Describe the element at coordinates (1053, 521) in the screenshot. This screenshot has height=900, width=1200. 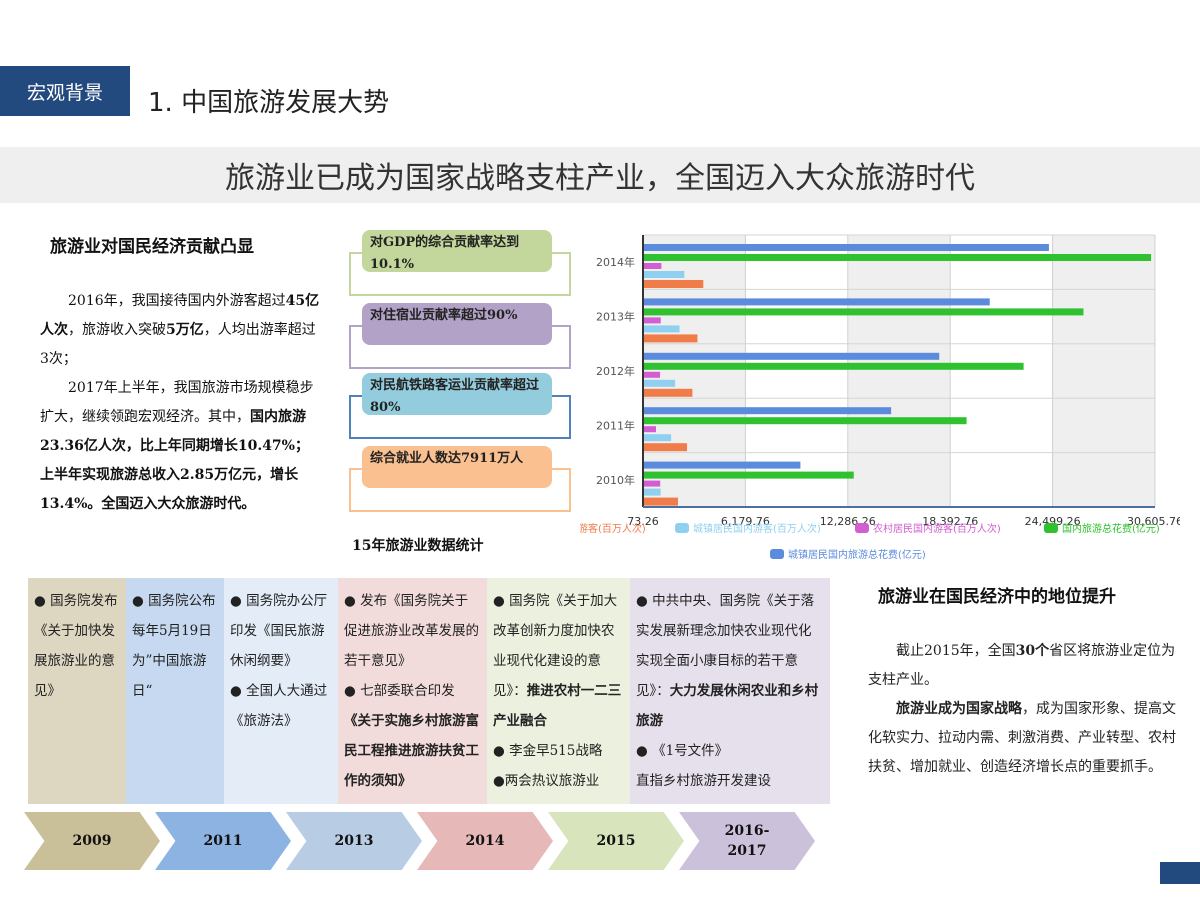
I see `x-tick-label: 24,499.26` at that location.